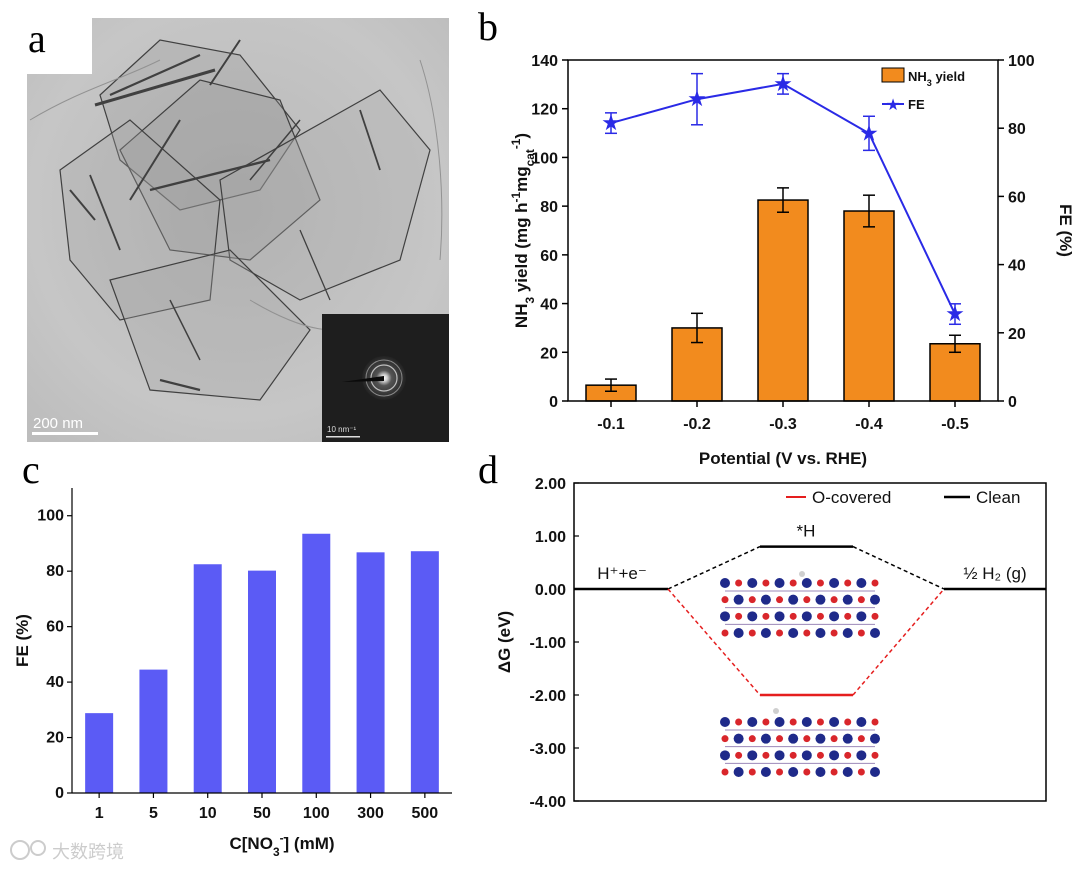 This screenshot has height=873, width=1080. What do you see at coordinates (893, 75) in the screenshot?
I see `legend-swatch-nh3` at bounding box center [893, 75].